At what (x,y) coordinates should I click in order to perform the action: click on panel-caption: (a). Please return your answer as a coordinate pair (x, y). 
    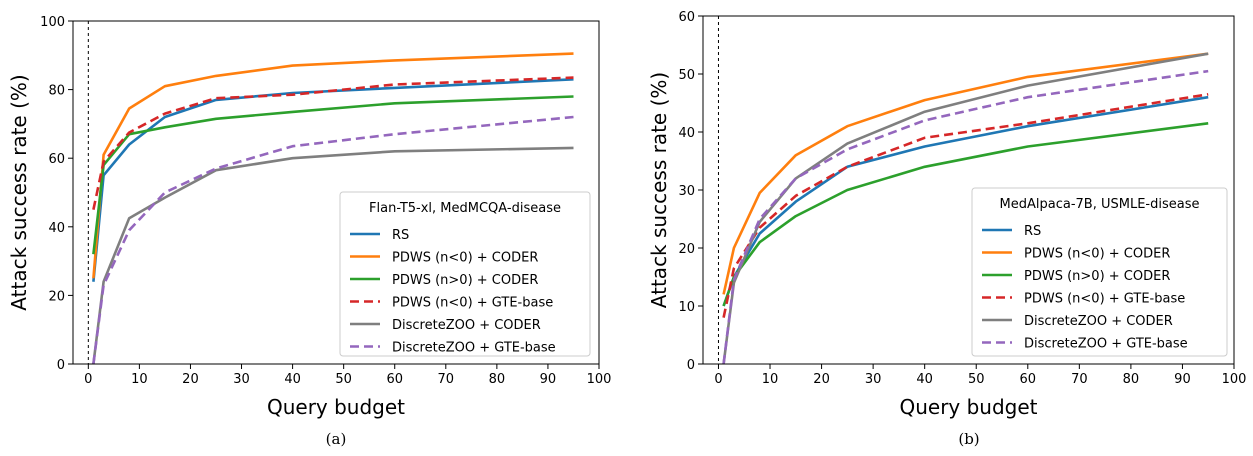
    Looking at the image, I should click on (336, 439).